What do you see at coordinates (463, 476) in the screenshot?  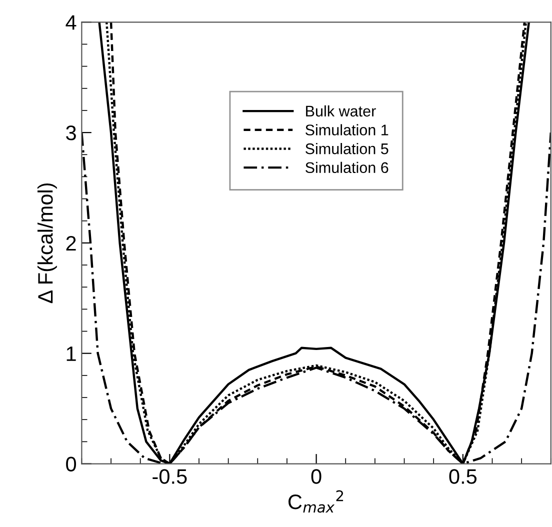 I see `x-tick-label: 0.5` at bounding box center [463, 476].